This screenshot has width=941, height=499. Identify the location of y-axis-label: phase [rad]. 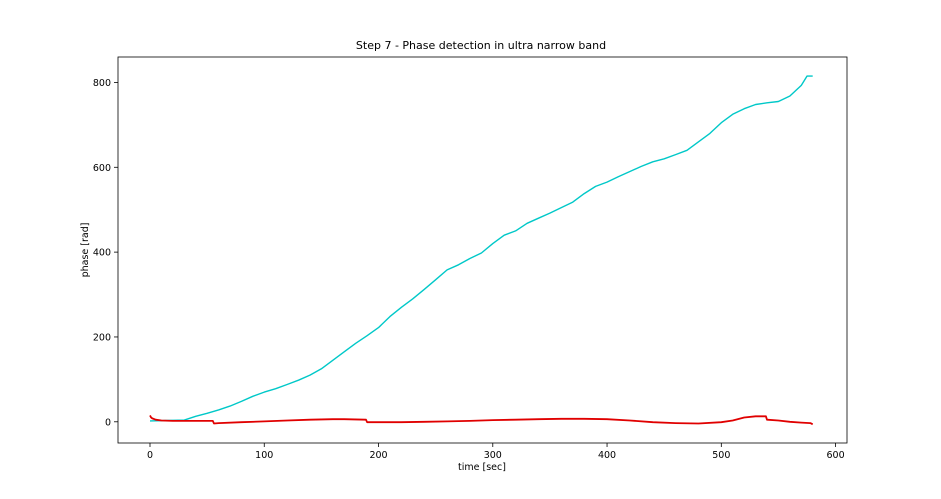
(85, 250).